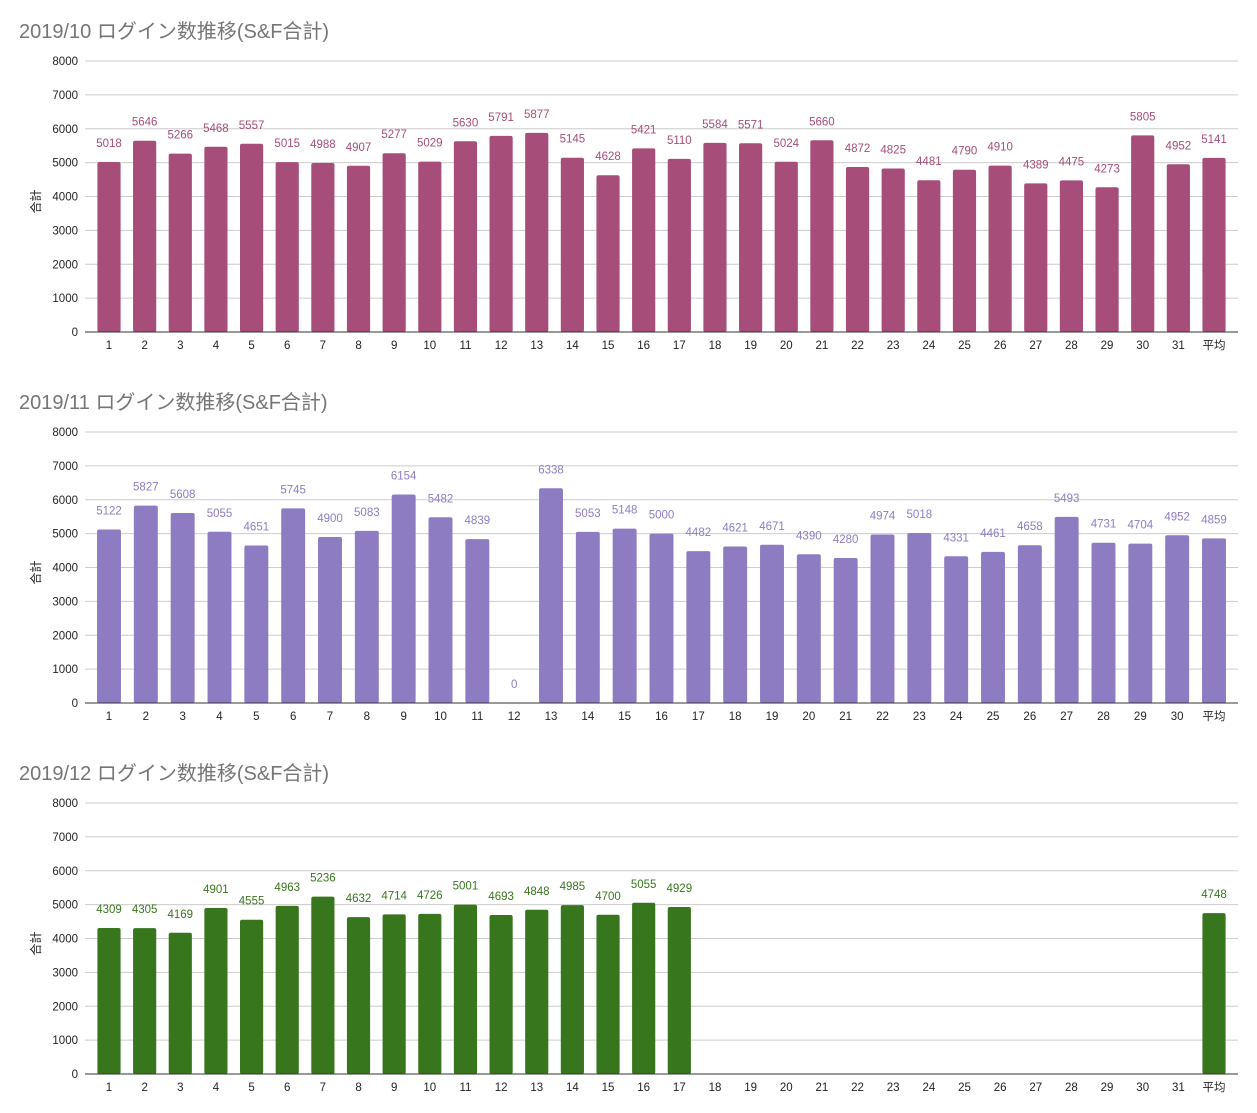 The width and height of the screenshot is (1257, 1113). What do you see at coordinates (466, 887) in the screenshot?
I see `data-label: 5001` at bounding box center [466, 887].